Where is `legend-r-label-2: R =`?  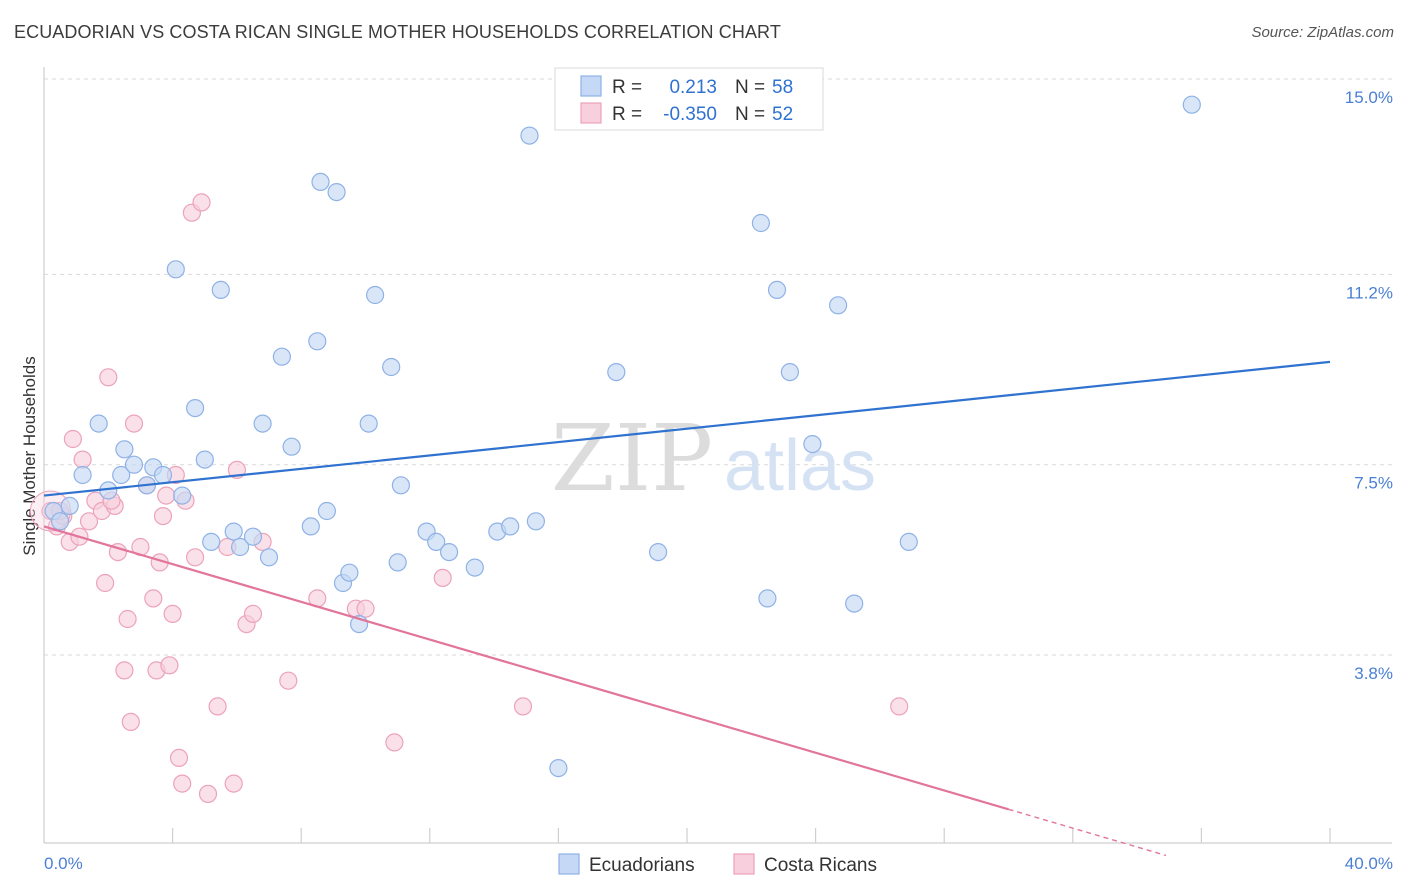
legend-r-label-2: R = is located at coordinates (627, 114).